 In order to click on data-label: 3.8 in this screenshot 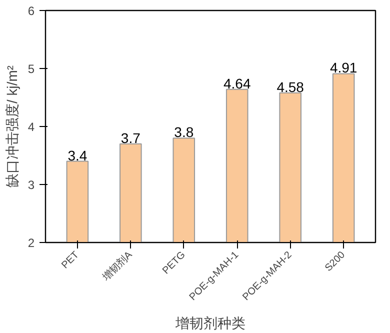, I will do `click(184, 132)`.